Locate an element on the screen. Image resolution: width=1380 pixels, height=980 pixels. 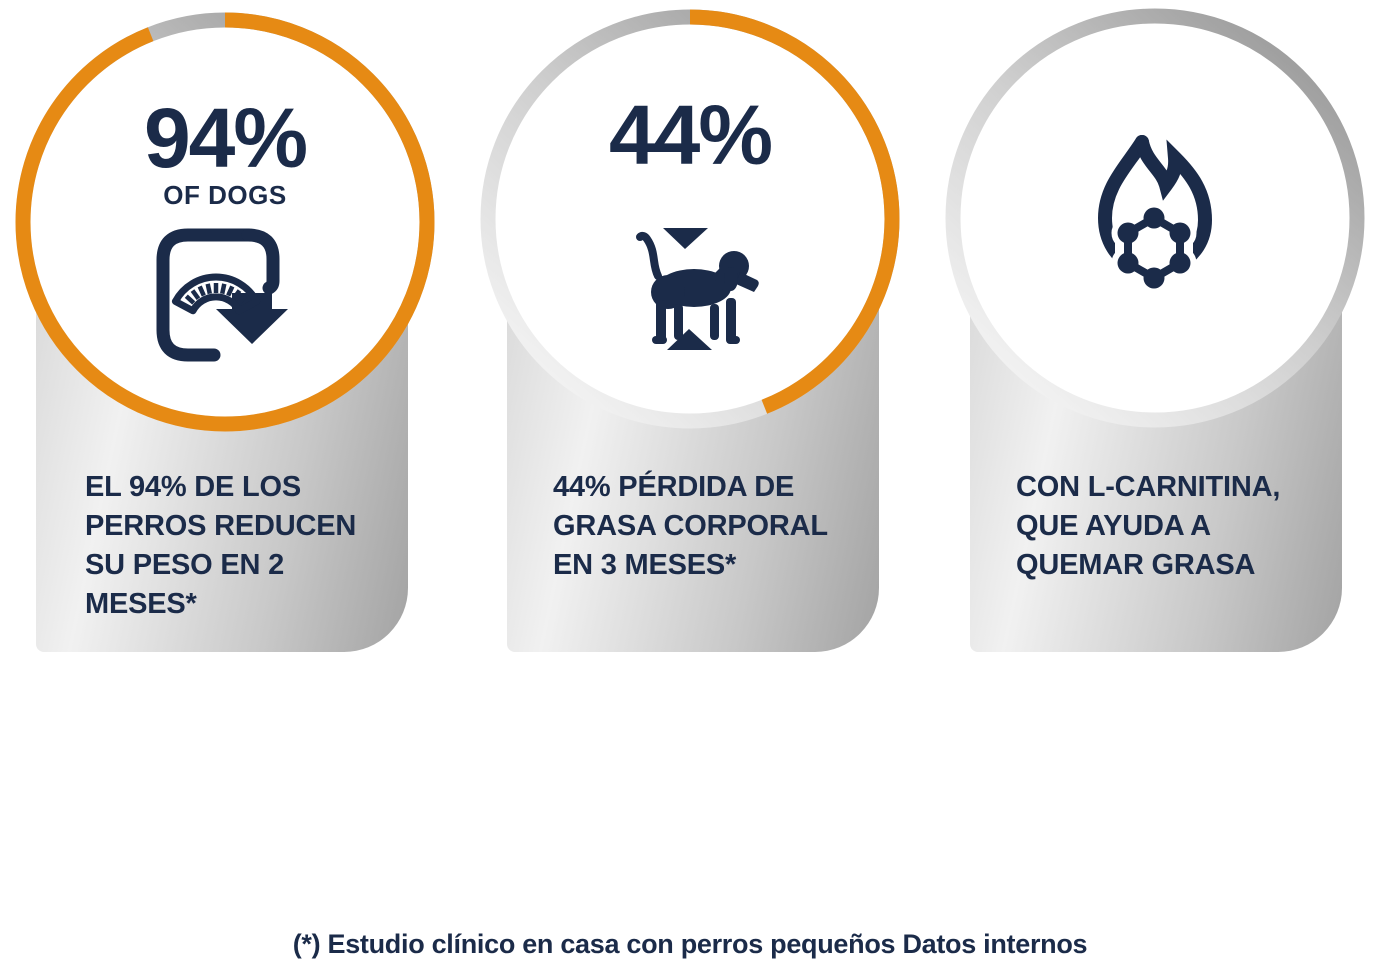
description-line: GRASA CORPORAL is located at coordinates (690, 526).